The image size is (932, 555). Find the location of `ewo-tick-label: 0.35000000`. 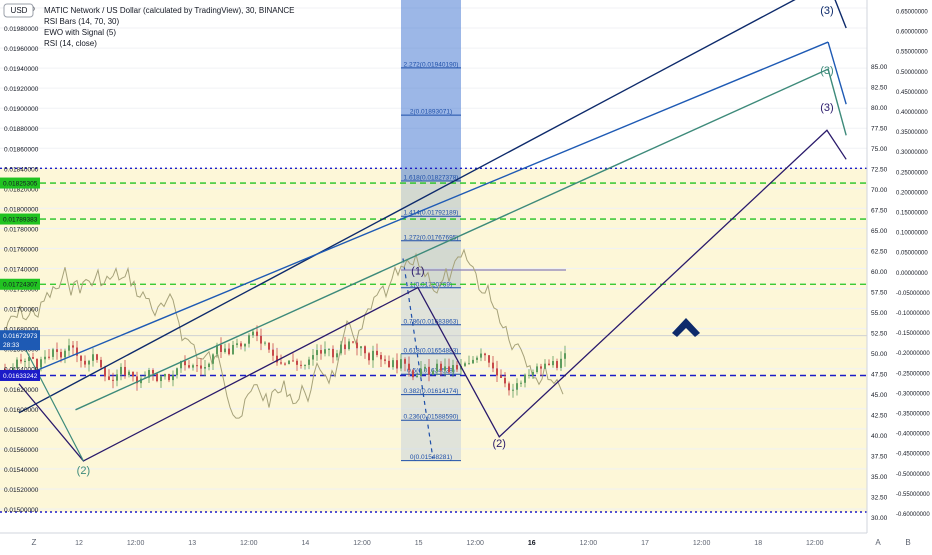

ewo-tick-label: 0.35000000 is located at coordinates (912, 133).